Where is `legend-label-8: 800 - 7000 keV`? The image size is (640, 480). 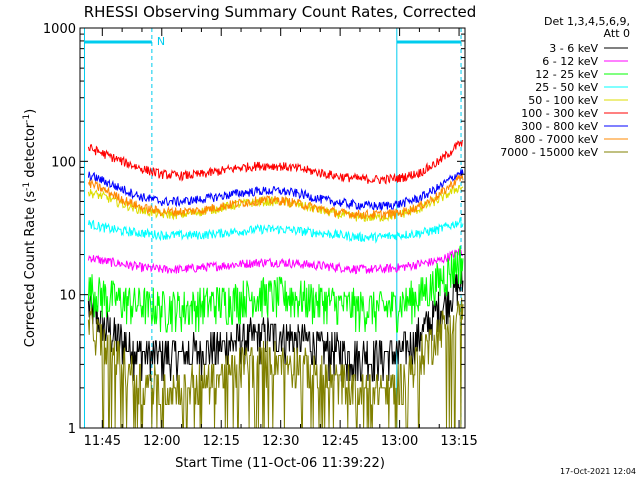
legend-label-8: 800 - 7000 keV is located at coordinates (556, 139).